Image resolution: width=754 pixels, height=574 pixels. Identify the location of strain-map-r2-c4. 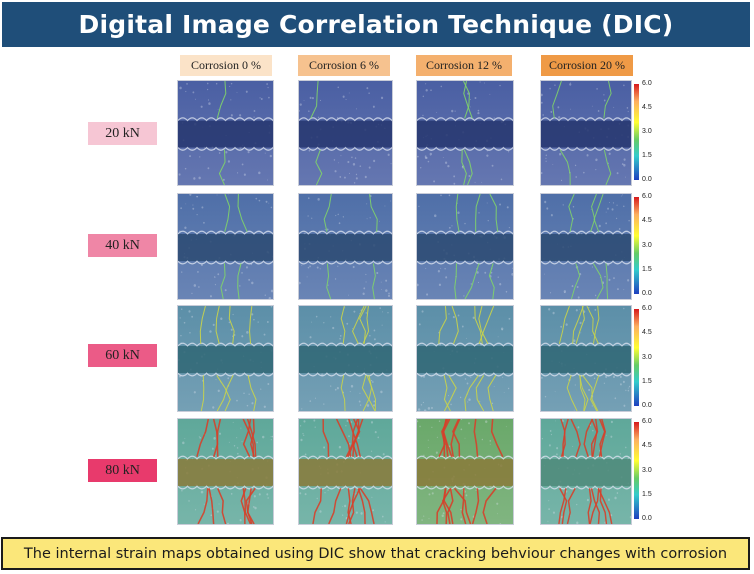
(586, 246).